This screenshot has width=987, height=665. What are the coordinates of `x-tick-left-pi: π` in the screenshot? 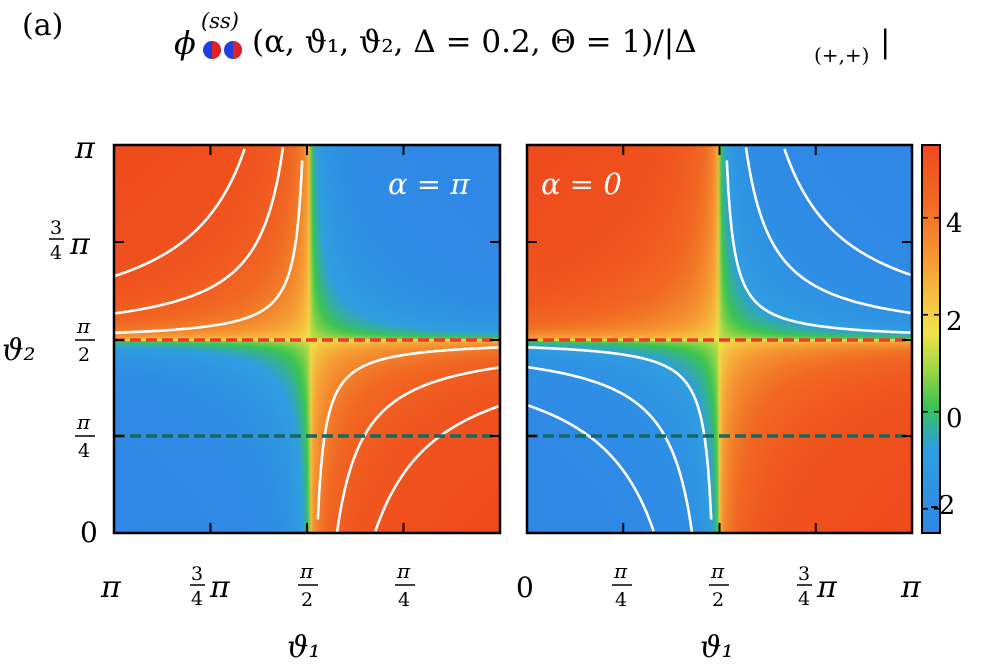 It's located at (111, 587).